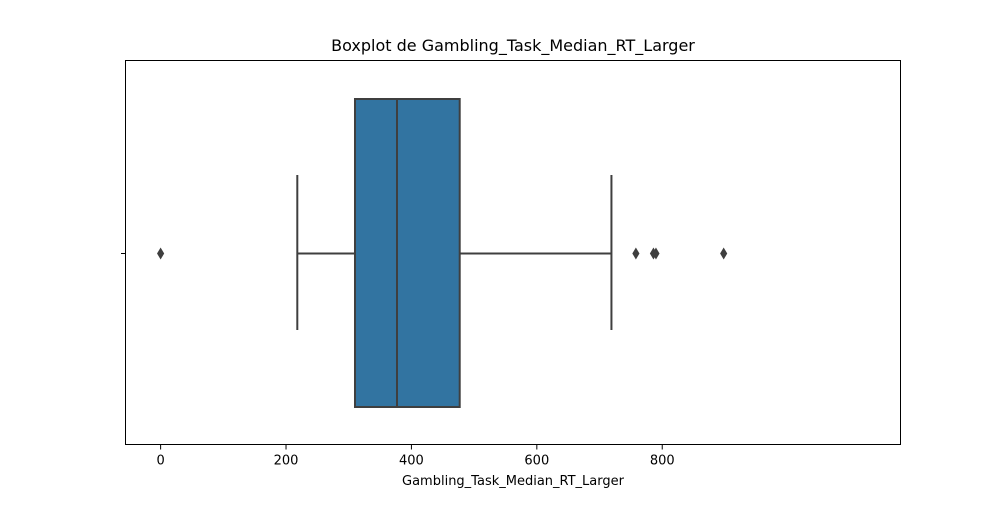  I want to click on x-tick-label: 200, so click(286, 461).